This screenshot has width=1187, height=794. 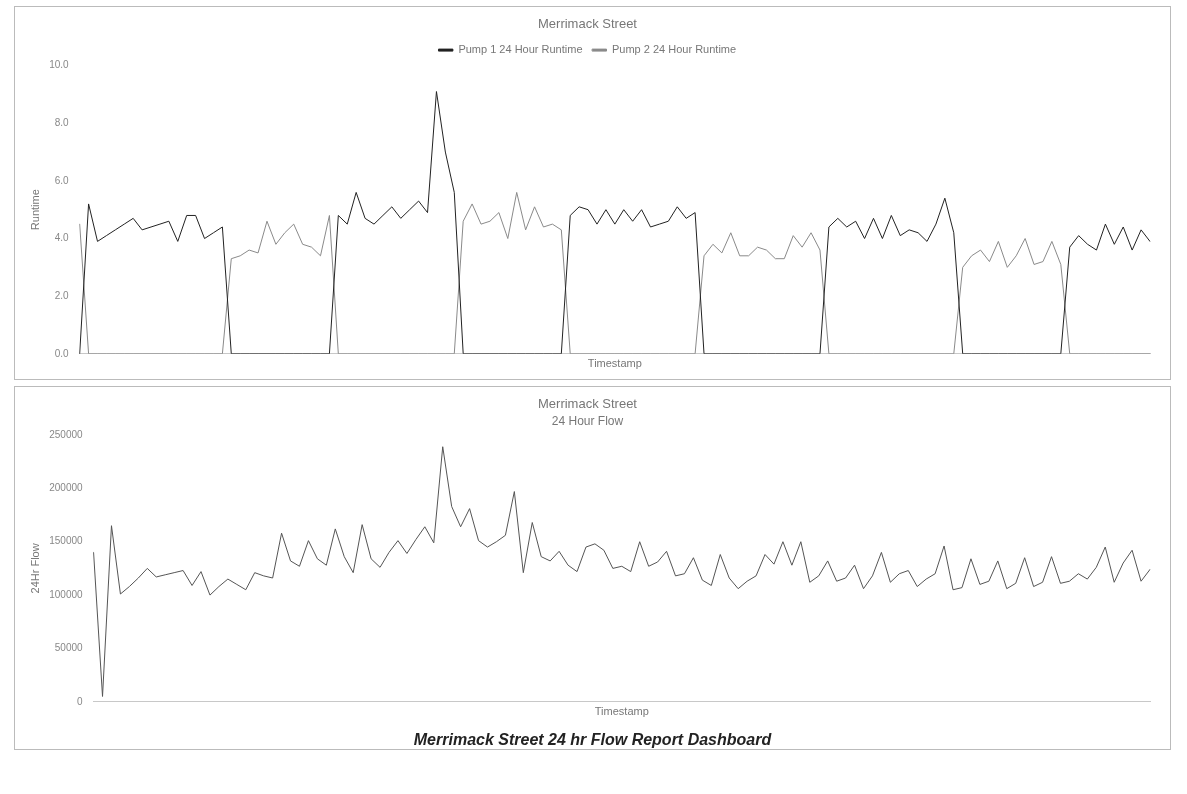 What do you see at coordinates (68, 648) in the screenshot?
I see `y-tick-label: 50000` at bounding box center [68, 648].